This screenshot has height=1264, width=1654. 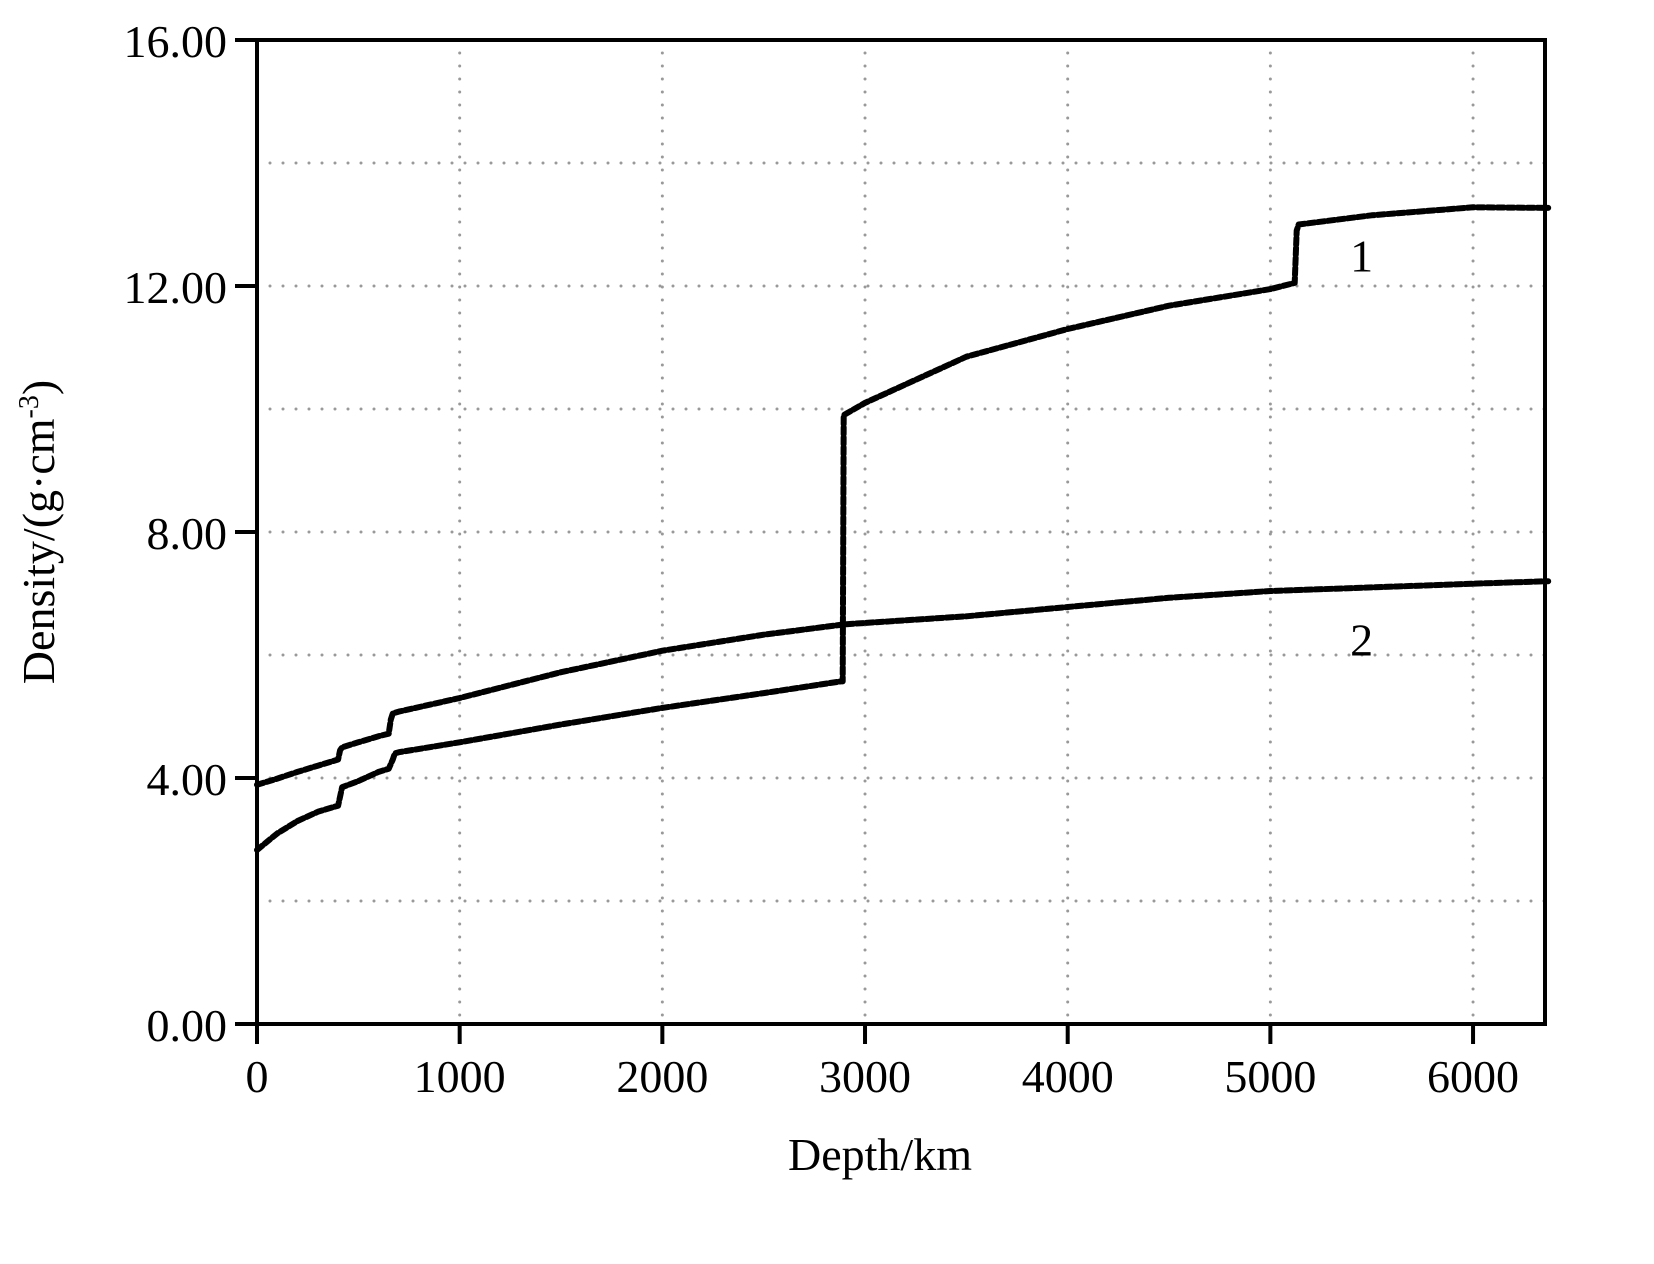 I want to click on x-tick-label: 0, so click(x=257, y=1076).